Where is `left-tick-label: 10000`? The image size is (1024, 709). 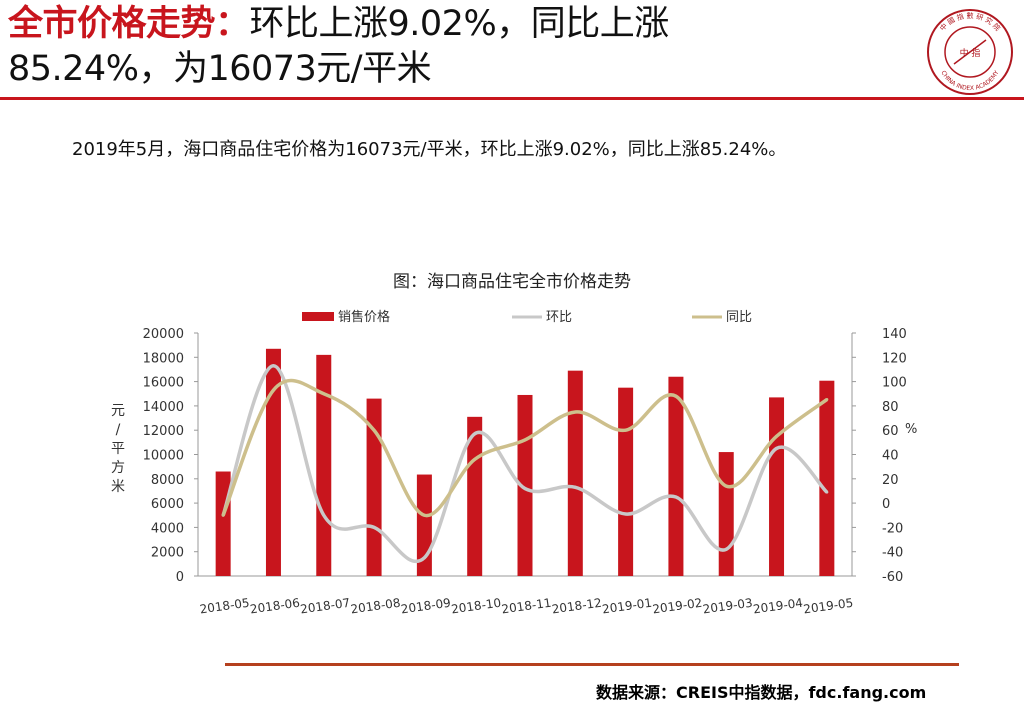
left-tick-label: 10000 is located at coordinates (163, 456).